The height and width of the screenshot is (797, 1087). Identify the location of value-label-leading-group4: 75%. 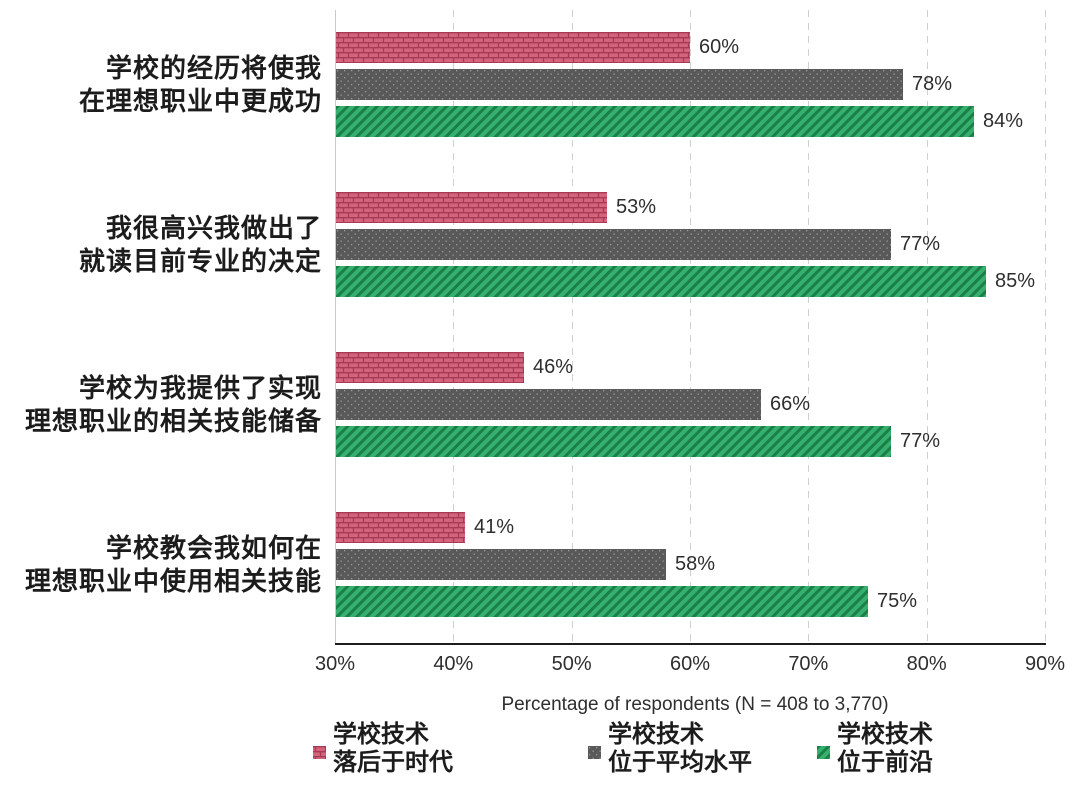
(897, 601).